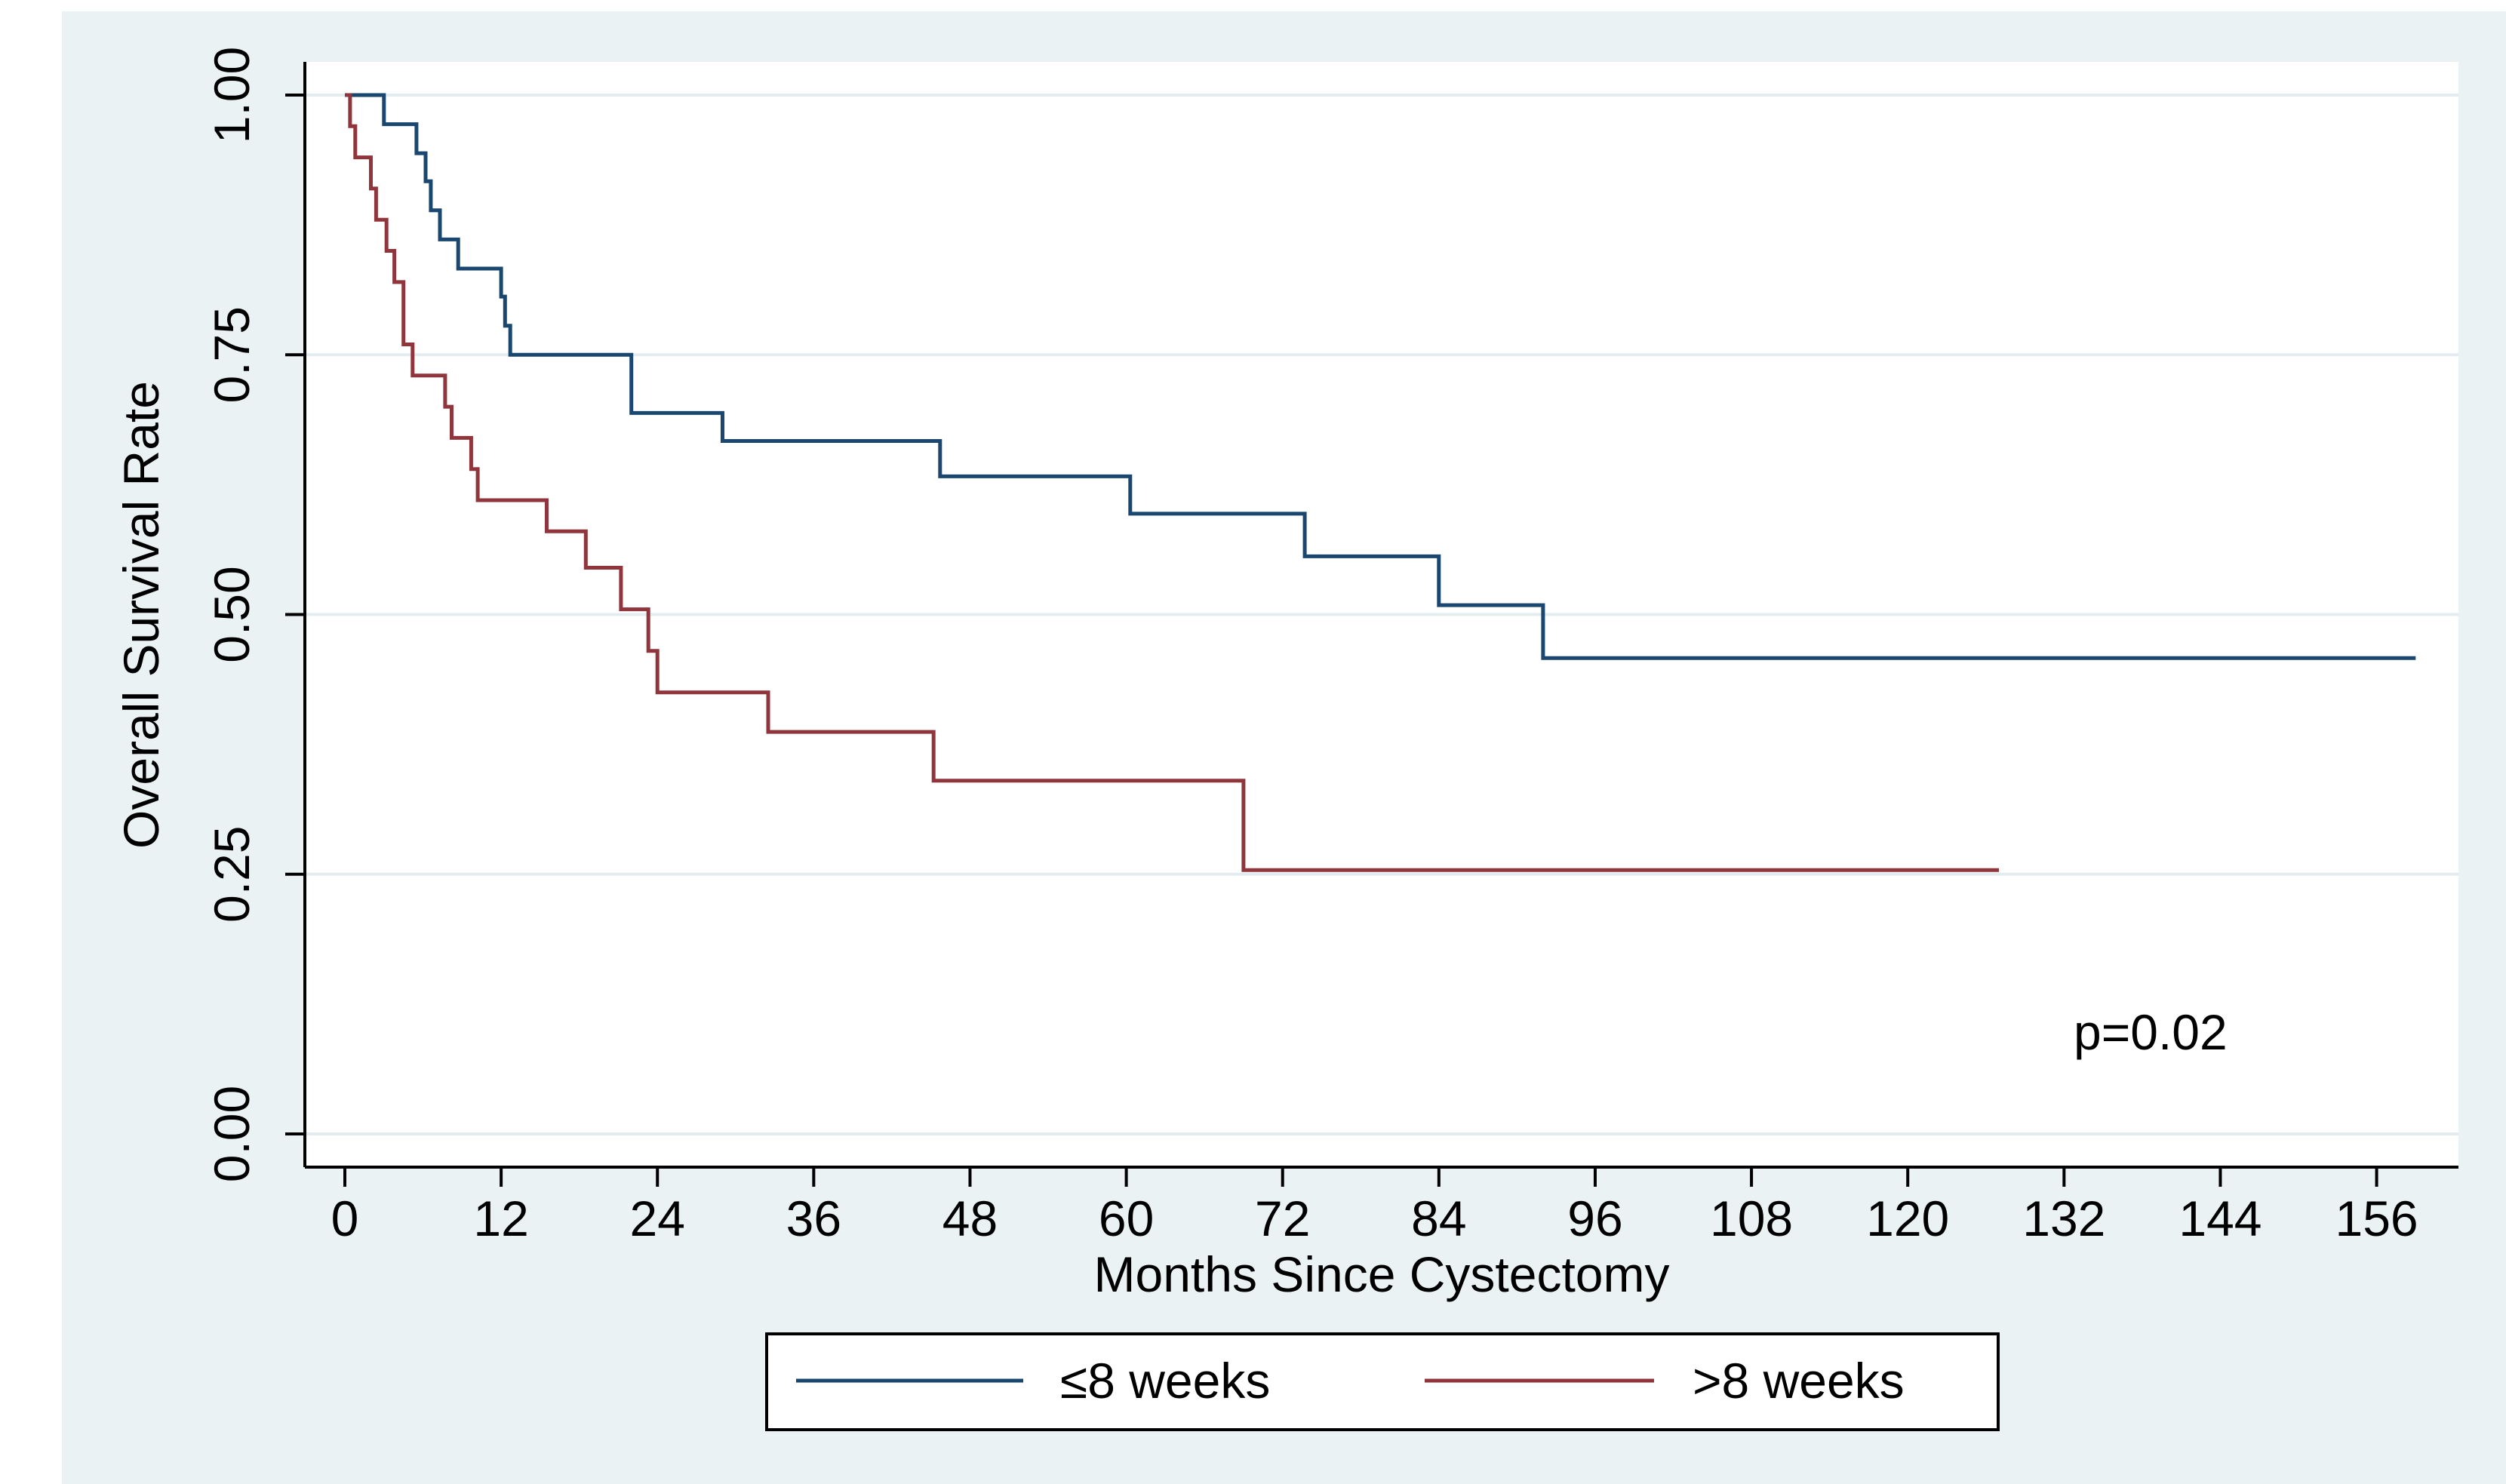 Image resolution: width=2506 pixels, height=1484 pixels. I want to click on x-tick-label-9: 108, so click(1751, 1218).